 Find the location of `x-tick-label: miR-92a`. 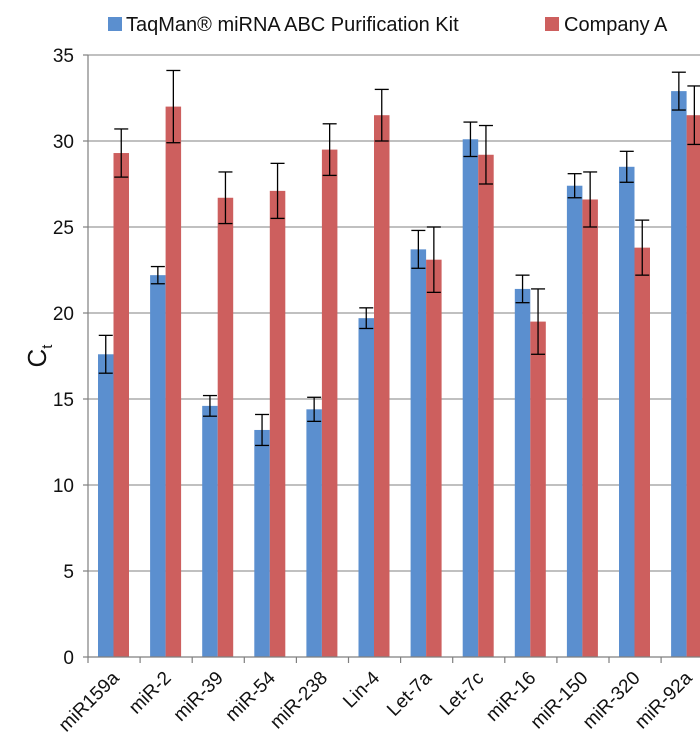

x-tick-label: miR-92a is located at coordinates (664, 700).